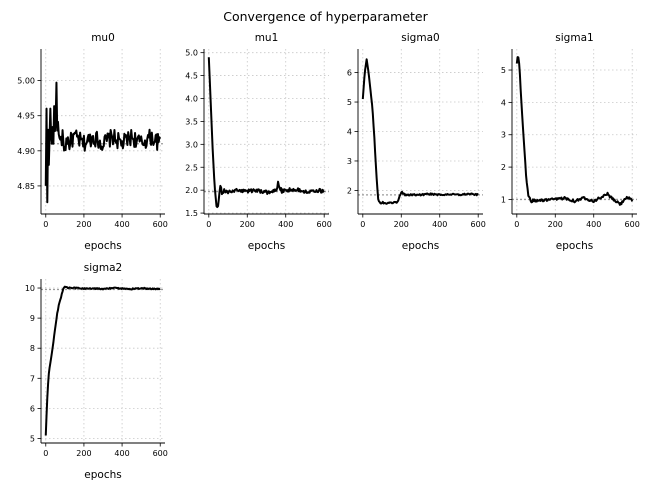 The image size is (651, 491). What do you see at coordinates (191, 190) in the screenshot?
I see `y-tick-label: 2.0` at bounding box center [191, 190].